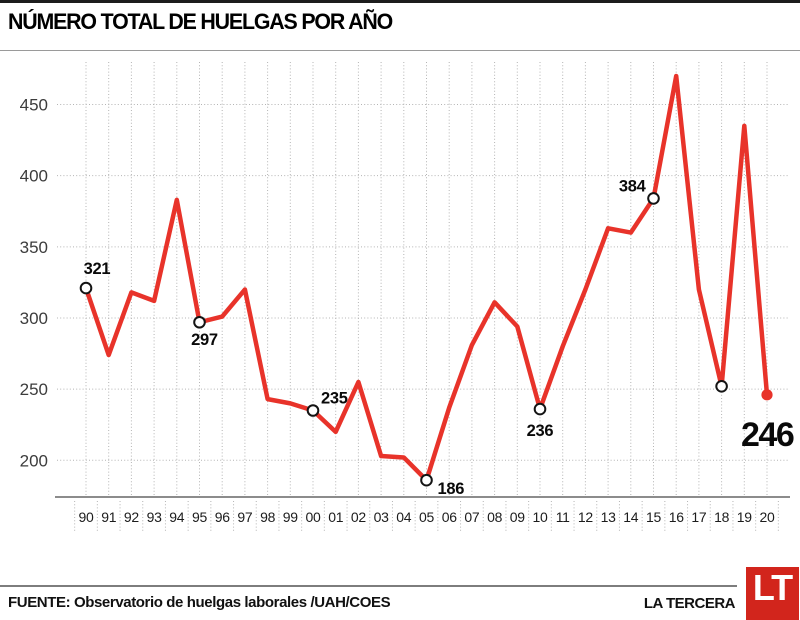 Image resolution: width=800 pixels, height=620 pixels. I want to click on y-tick-label: 450, so click(34, 105).